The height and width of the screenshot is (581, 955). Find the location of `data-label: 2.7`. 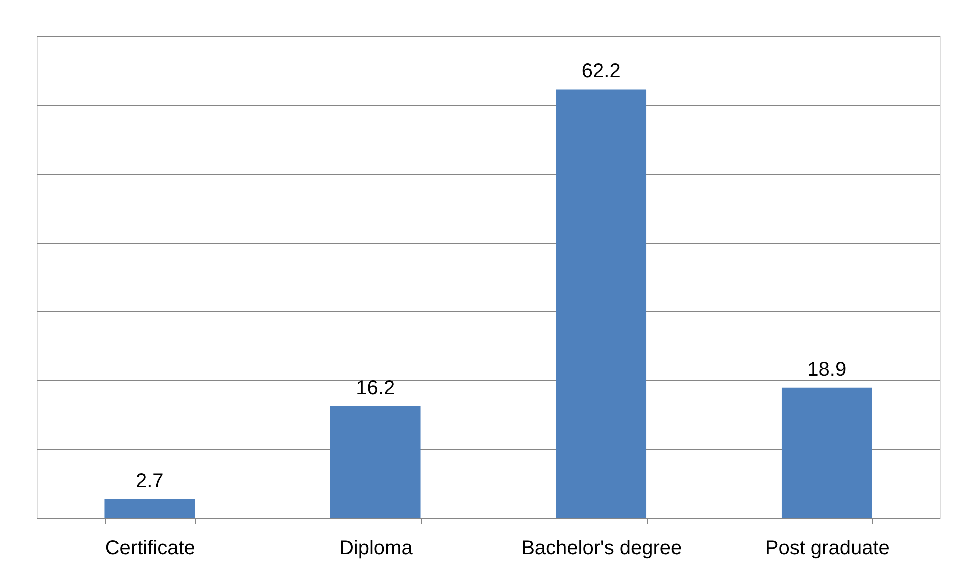

data-label: 2.7 is located at coordinates (150, 481).